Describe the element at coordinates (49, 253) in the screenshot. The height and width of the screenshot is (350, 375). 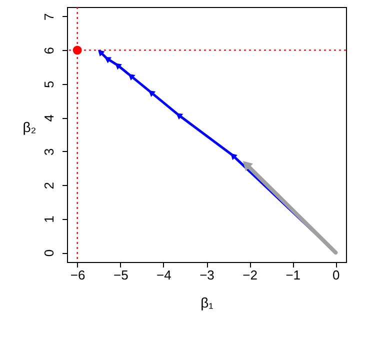
I see `y-tick-label: 0` at that location.